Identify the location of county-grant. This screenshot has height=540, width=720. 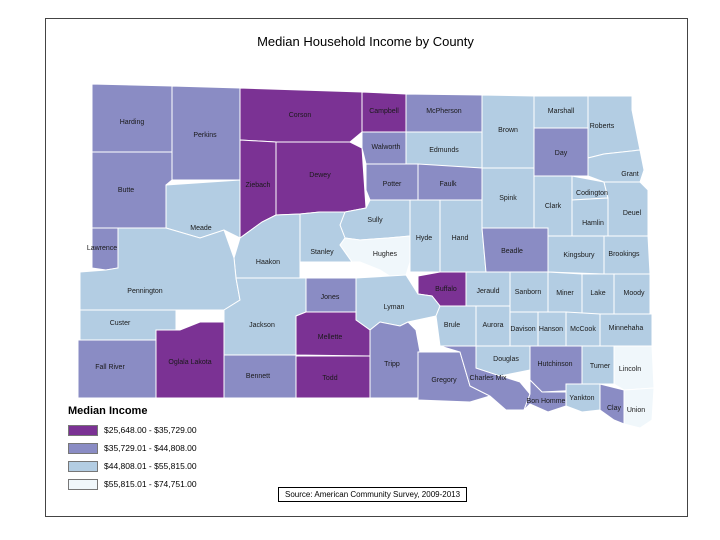
(616, 166).